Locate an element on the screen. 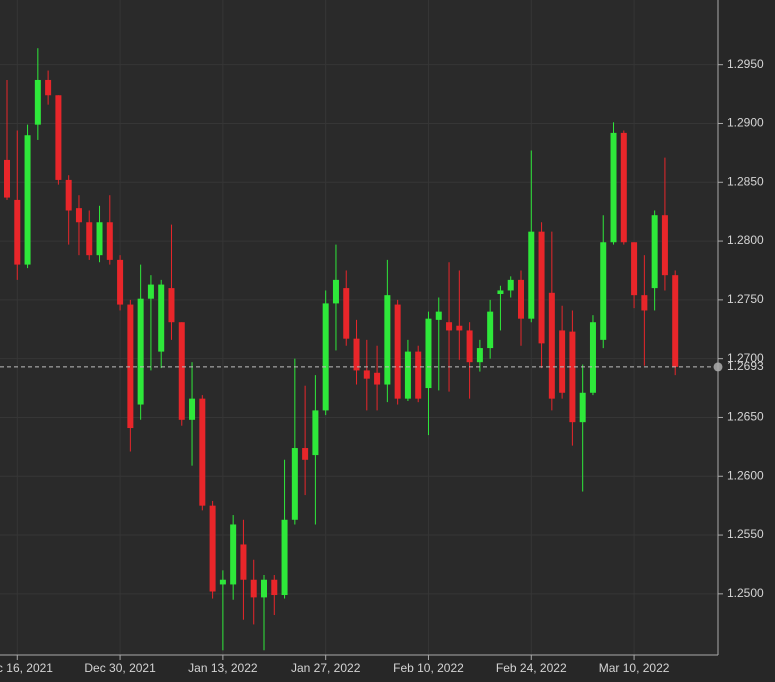 Image resolution: width=775 pixels, height=682 pixels. x-tick-label: Dec 30, 2021 is located at coordinates (120, 668).